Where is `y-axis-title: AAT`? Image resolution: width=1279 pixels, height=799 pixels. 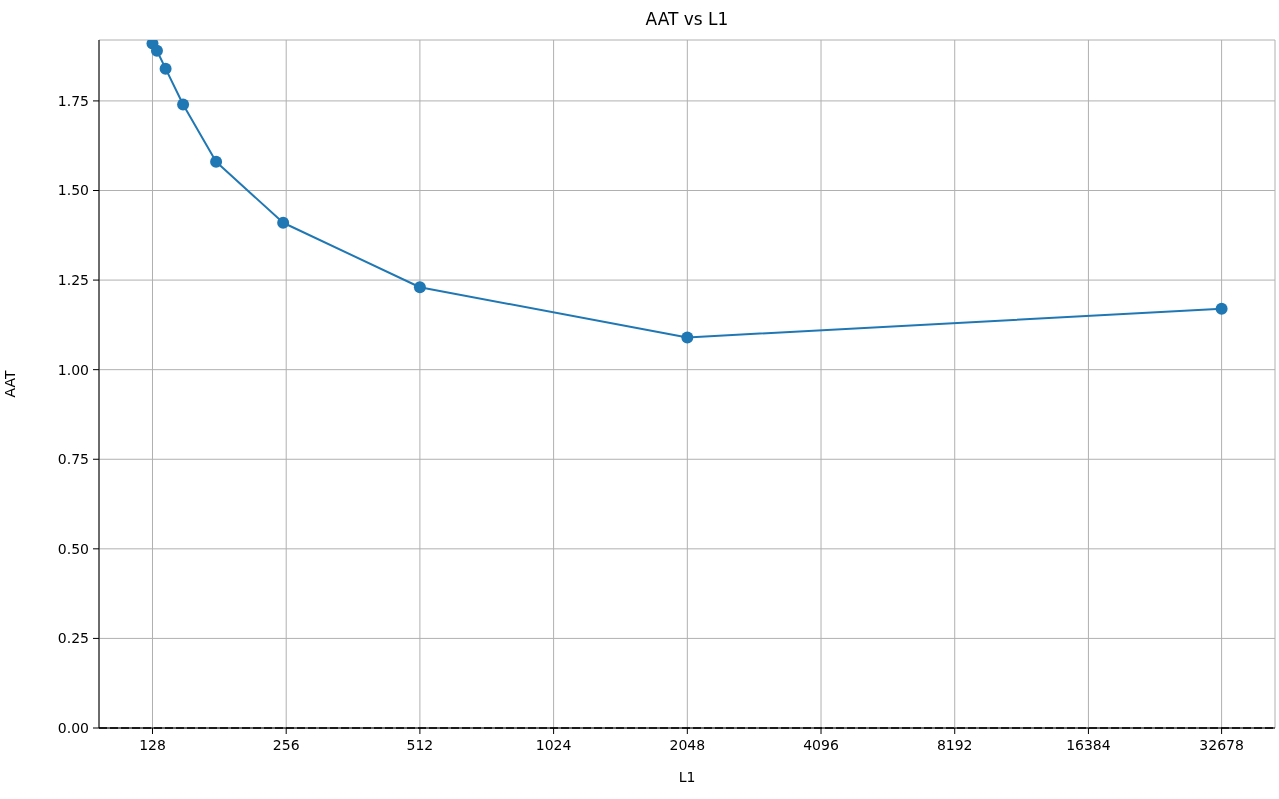 y-axis-title: AAT is located at coordinates (9, 384).